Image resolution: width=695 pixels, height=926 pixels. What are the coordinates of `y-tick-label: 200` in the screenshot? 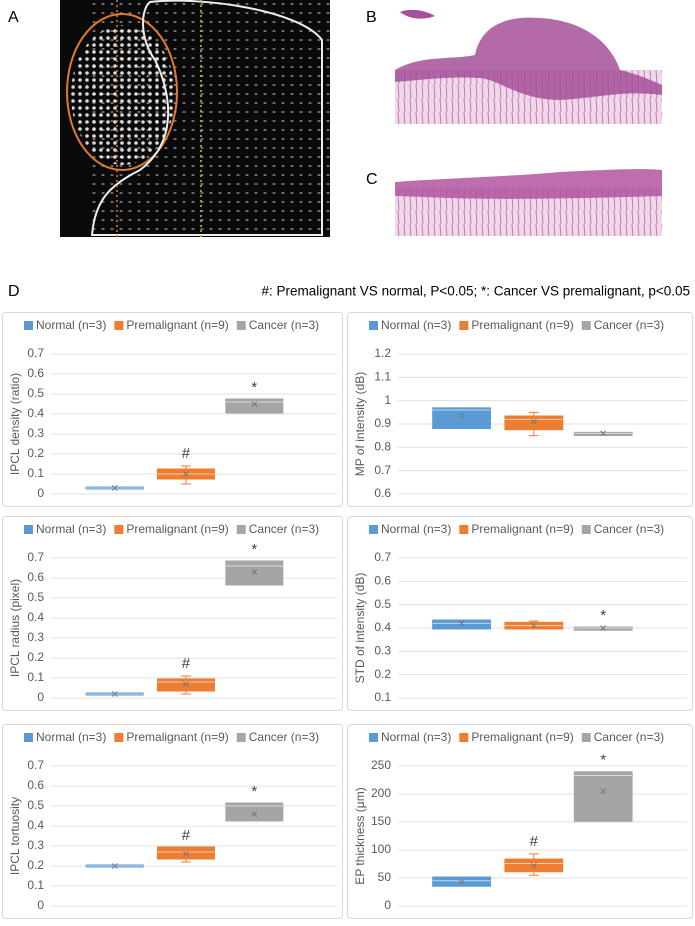 It's located at (381, 793).